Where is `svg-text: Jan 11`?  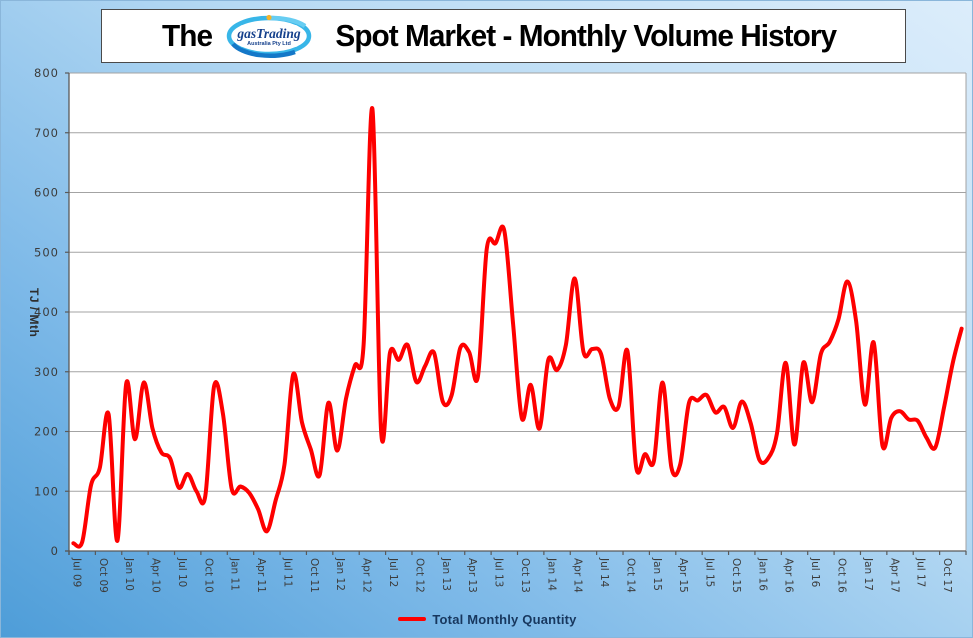 svg-text: Jan 11 is located at coordinates (235, 574).